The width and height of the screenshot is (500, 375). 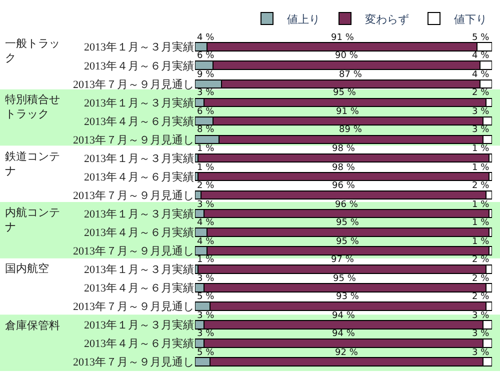 What do you see at coordinates (342, 260) in the screenshot?
I see `data-label: 97 %` at bounding box center [342, 260].